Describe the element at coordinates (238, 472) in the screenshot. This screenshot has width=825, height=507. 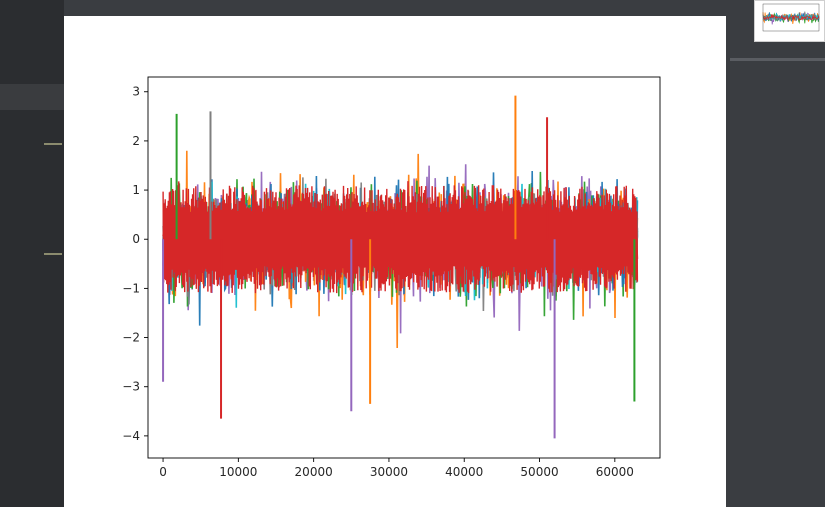
I see `x-tick-label-1: 10000` at that location.